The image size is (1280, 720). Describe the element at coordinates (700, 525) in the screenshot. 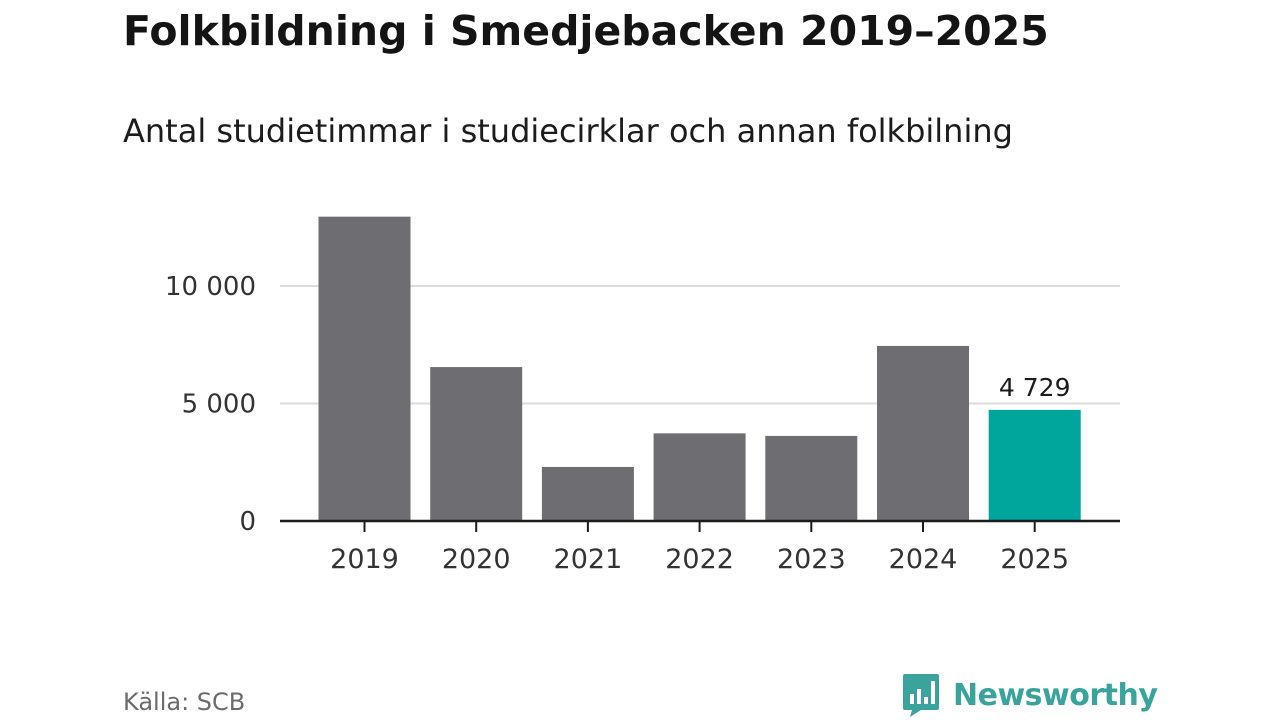

I see `x-axis` at that location.